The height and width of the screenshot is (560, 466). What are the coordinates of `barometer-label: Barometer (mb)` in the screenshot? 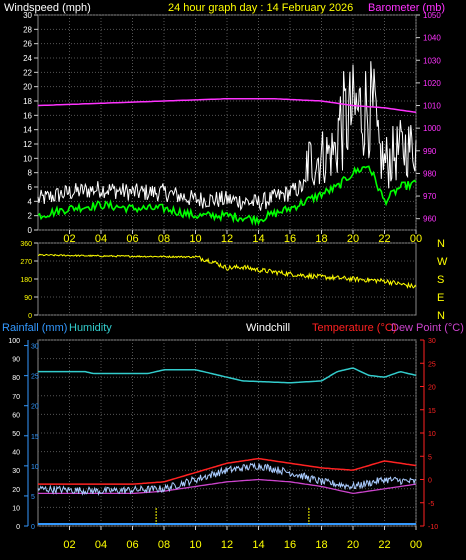 It's located at (406, 8).